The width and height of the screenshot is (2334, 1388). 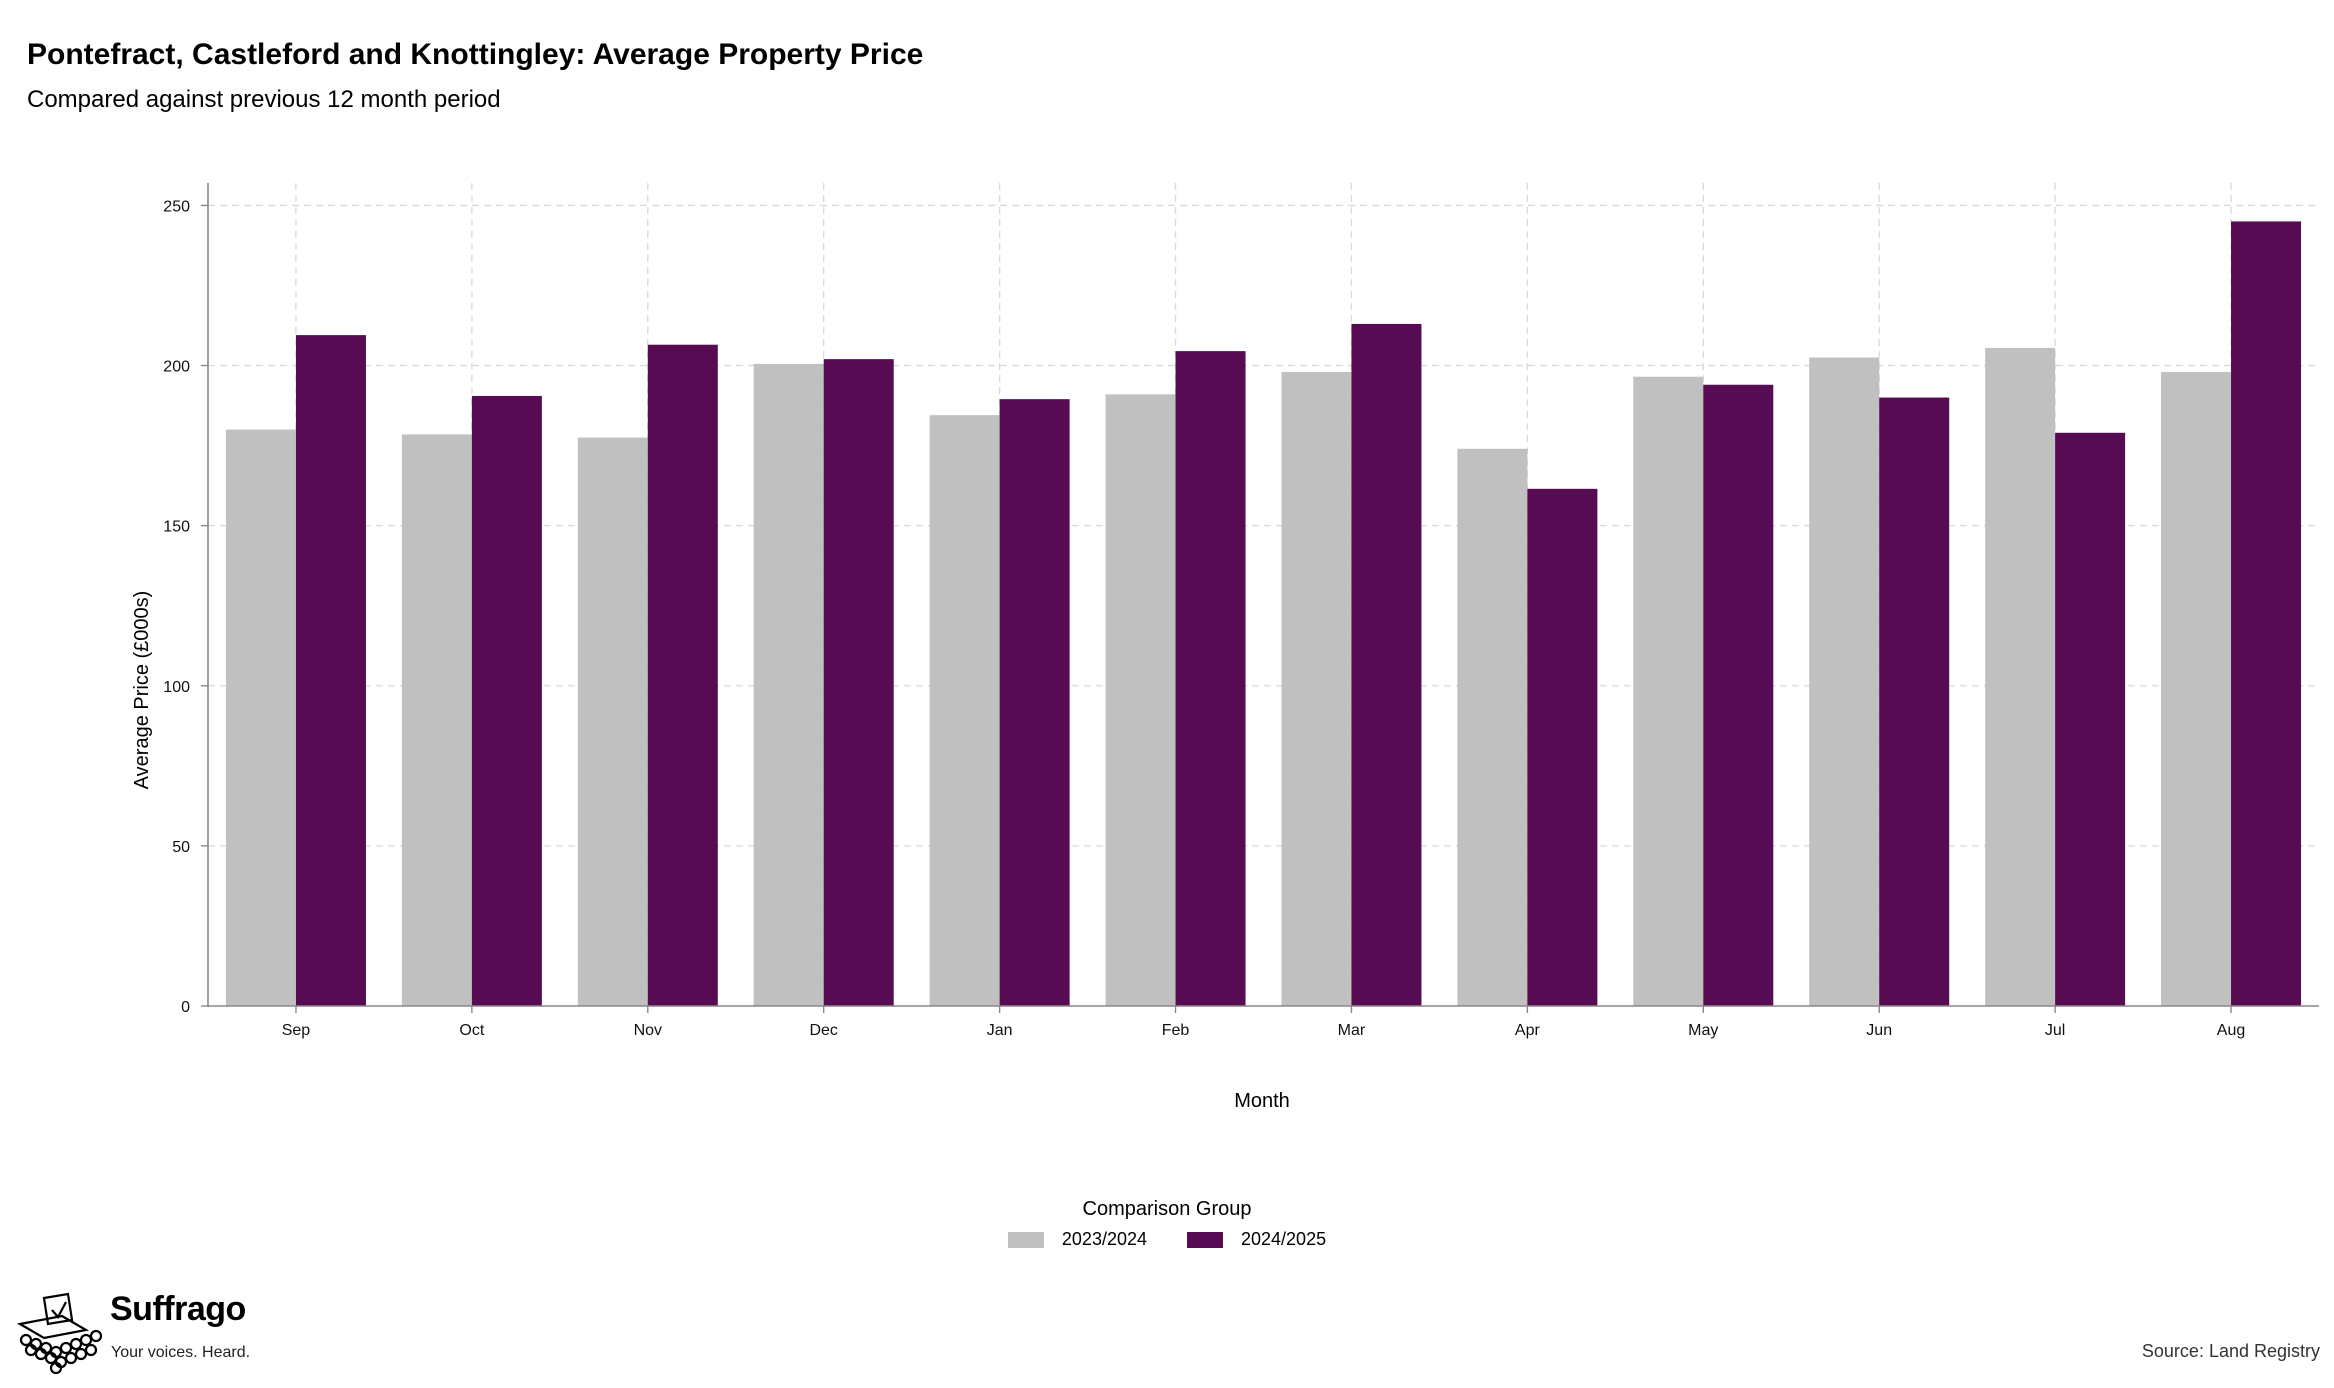 What do you see at coordinates (2196, 688) in the screenshot?
I see `bar-2023-2024-aug` at bounding box center [2196, 688].